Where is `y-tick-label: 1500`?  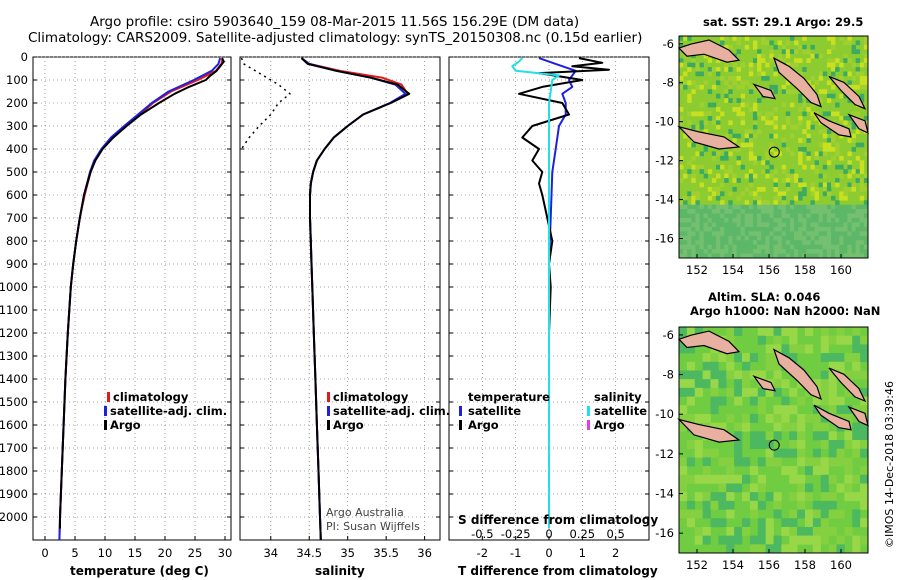
y-tick-label: 1500 is located at coordinates (14, 402).